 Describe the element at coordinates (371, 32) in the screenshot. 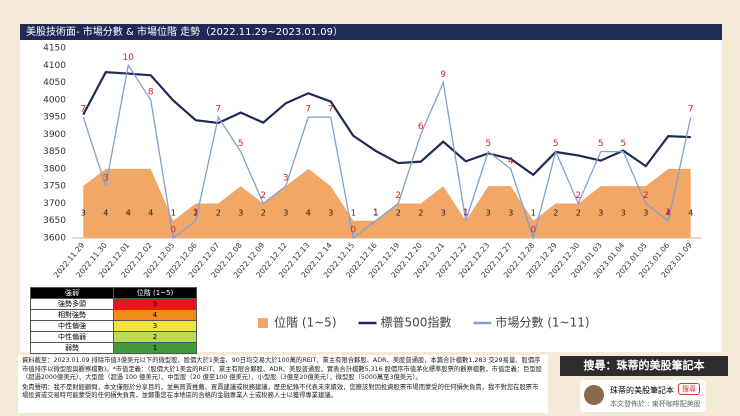

I see `title-bar` at that location.